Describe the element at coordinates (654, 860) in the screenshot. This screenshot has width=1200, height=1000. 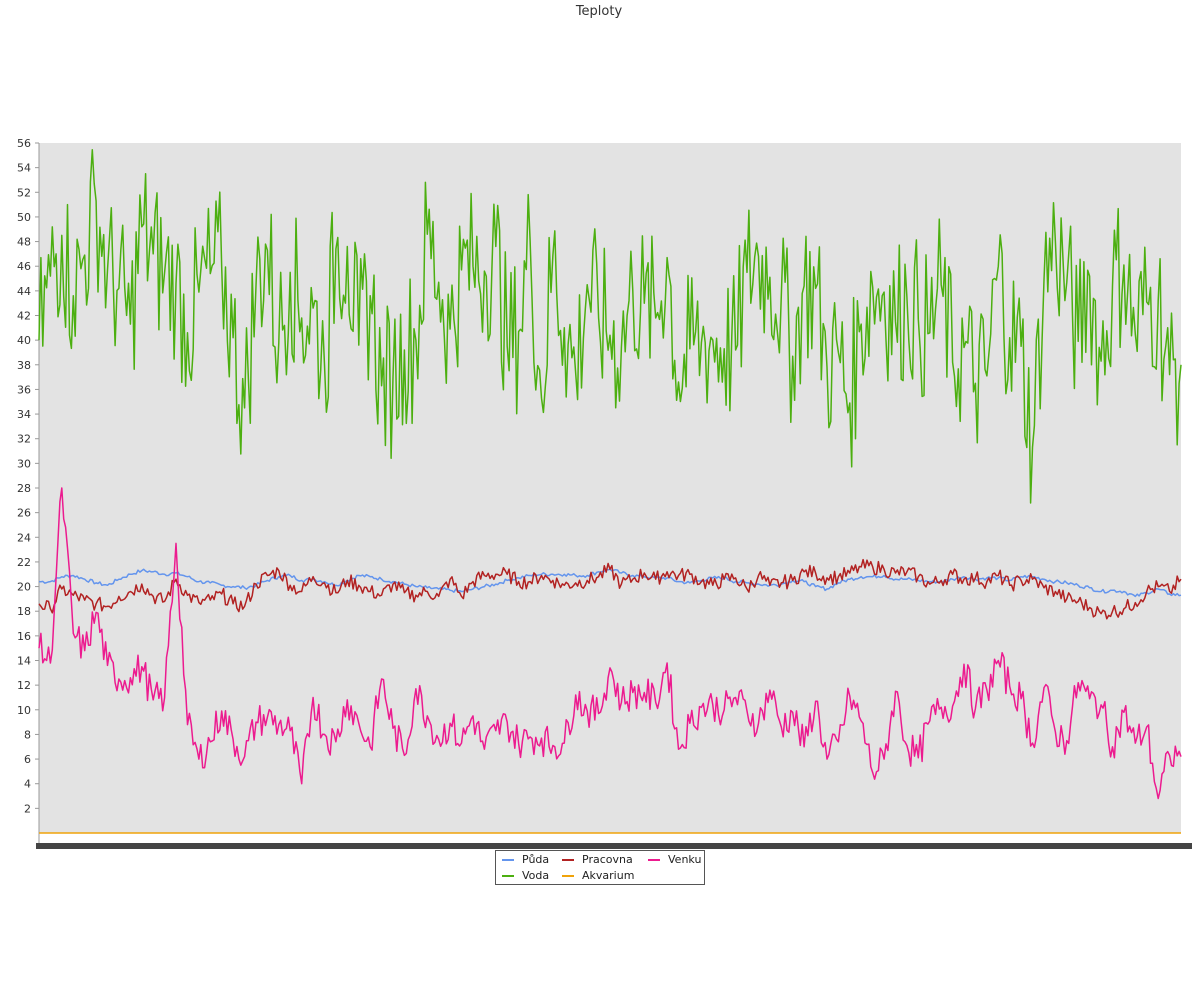
I see `legend-swatch-venku` at that location.